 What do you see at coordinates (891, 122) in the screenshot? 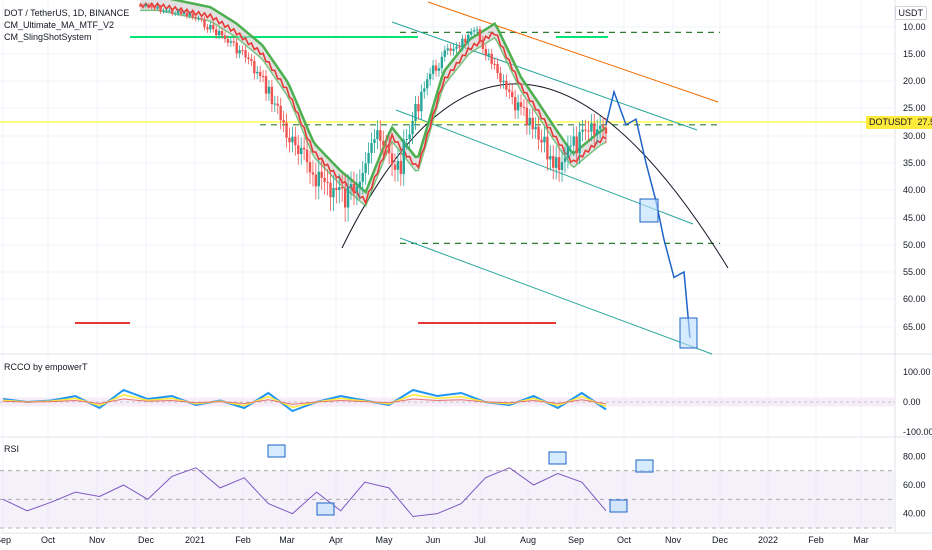
I see `price-tag-symbol: DOTUSDT` at bounding box center [891, 122].